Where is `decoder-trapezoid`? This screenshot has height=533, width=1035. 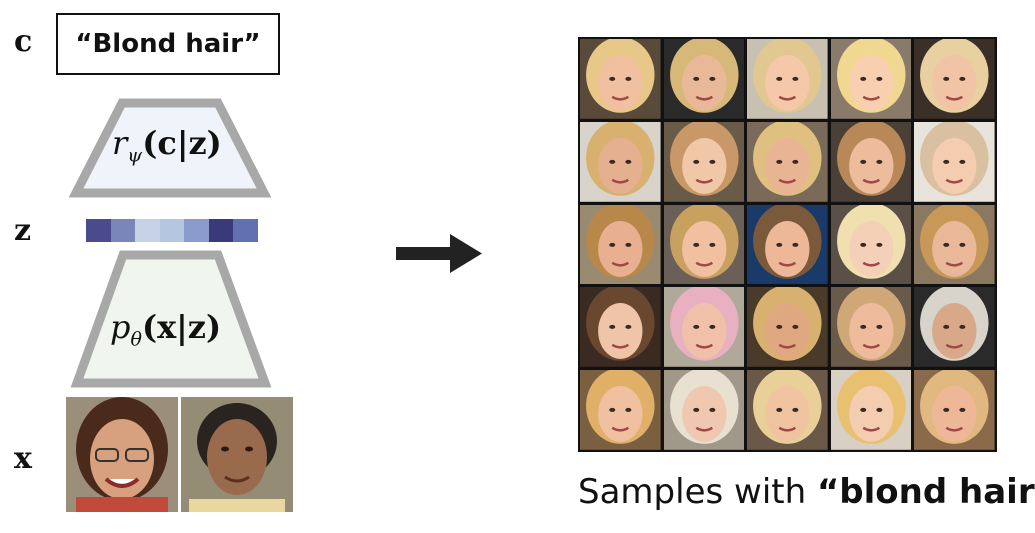
decoder-trapezoid is located at coordinates (171, 319).